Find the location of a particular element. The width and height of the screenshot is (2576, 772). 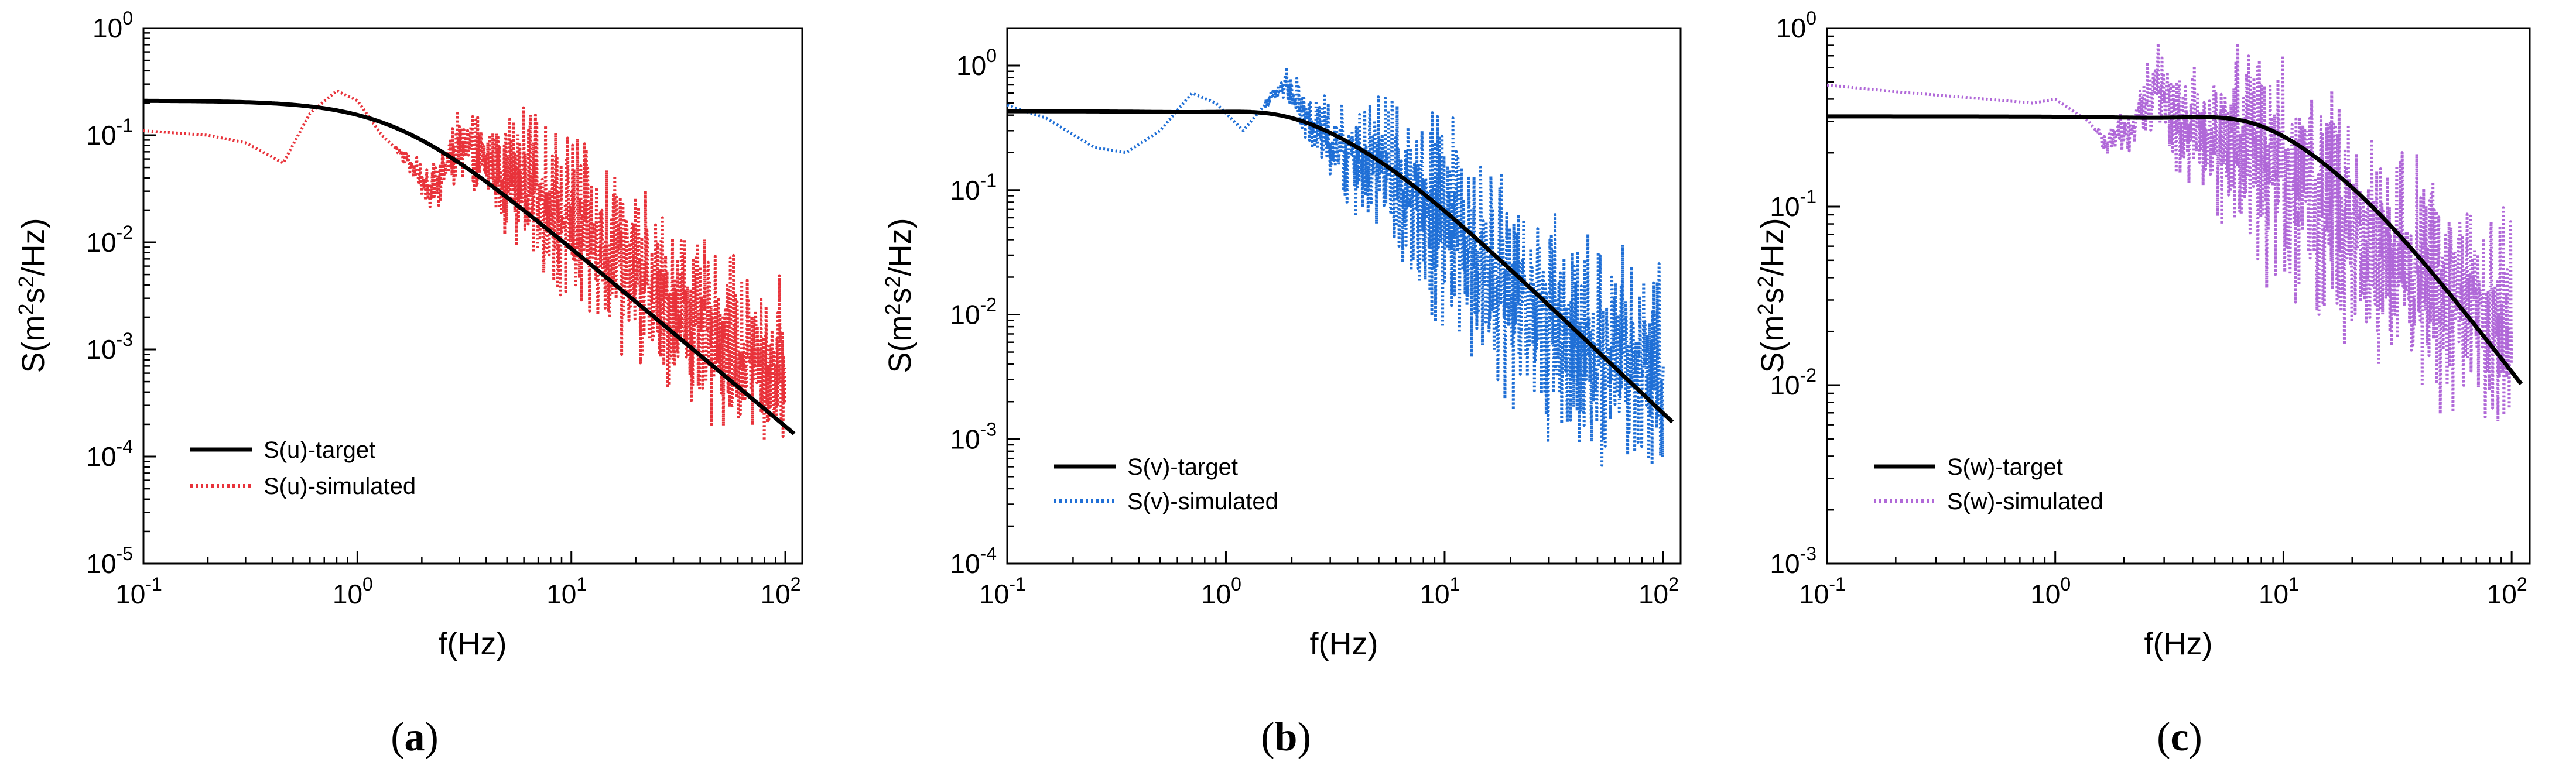

y-axis-title-c: S(m2s2/Hz) is located at coordinates (1771, 295).